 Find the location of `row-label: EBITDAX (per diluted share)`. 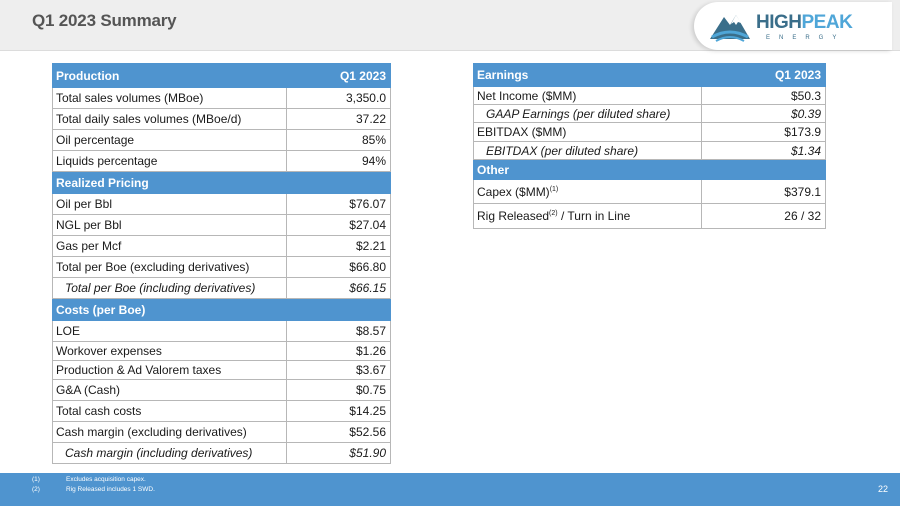

row-label: EBITDAX (per diluted share) is located at coordinates (587, 150).